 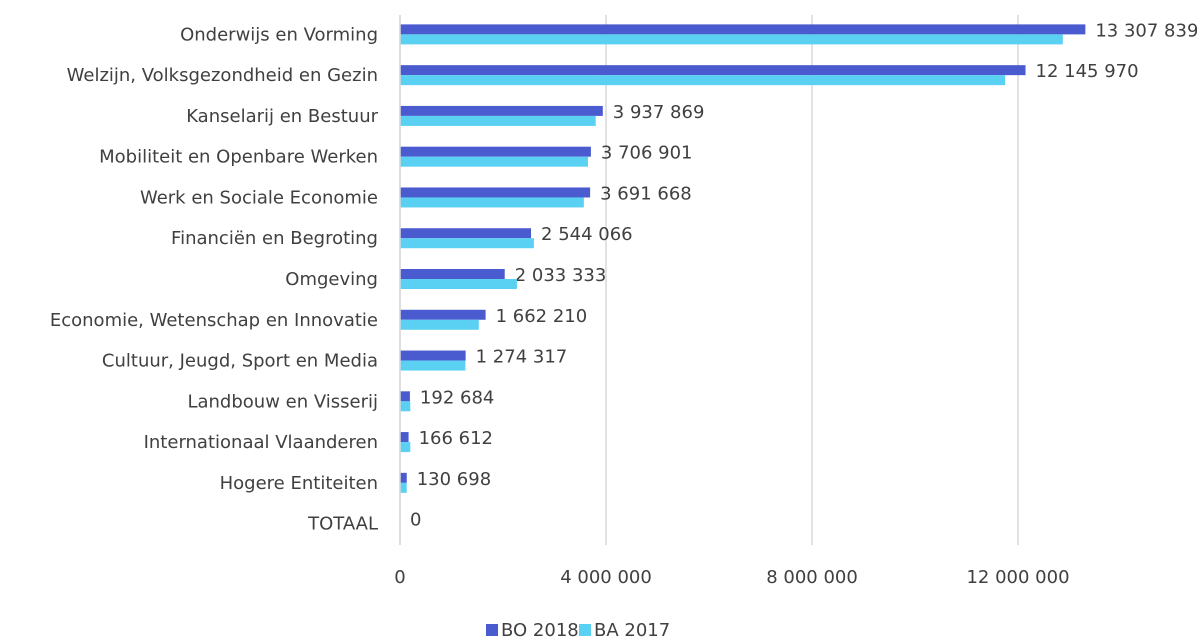 I want to click on y-tick-label: Financiën en Begroting, so click(x=274, y=238).